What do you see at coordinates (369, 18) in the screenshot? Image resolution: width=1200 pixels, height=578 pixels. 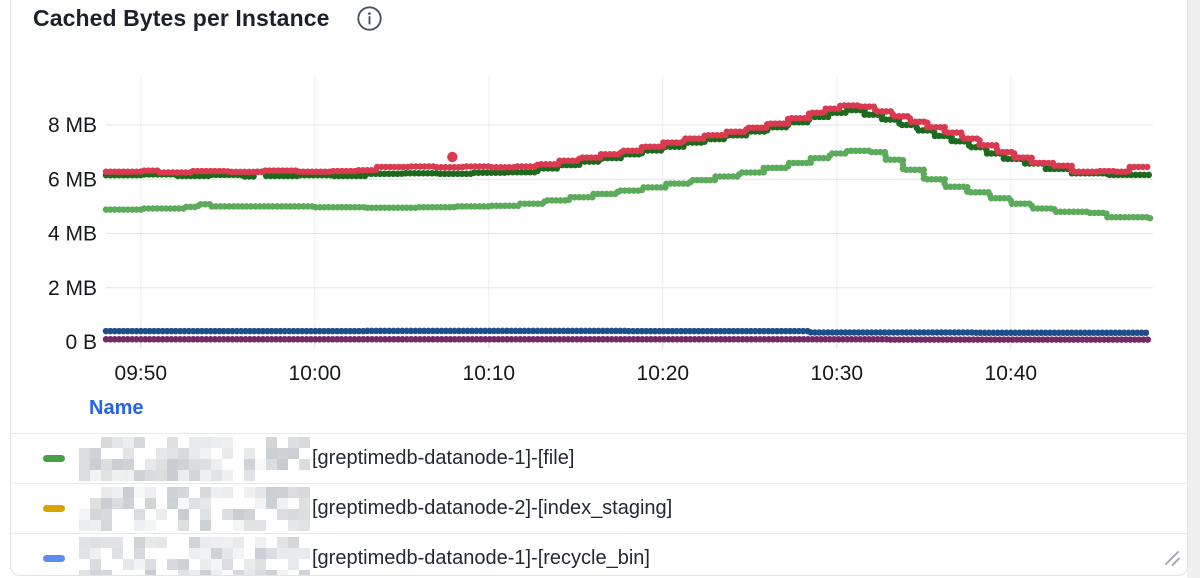 I see `info-circle-icon` at bounding box center [369, 18].